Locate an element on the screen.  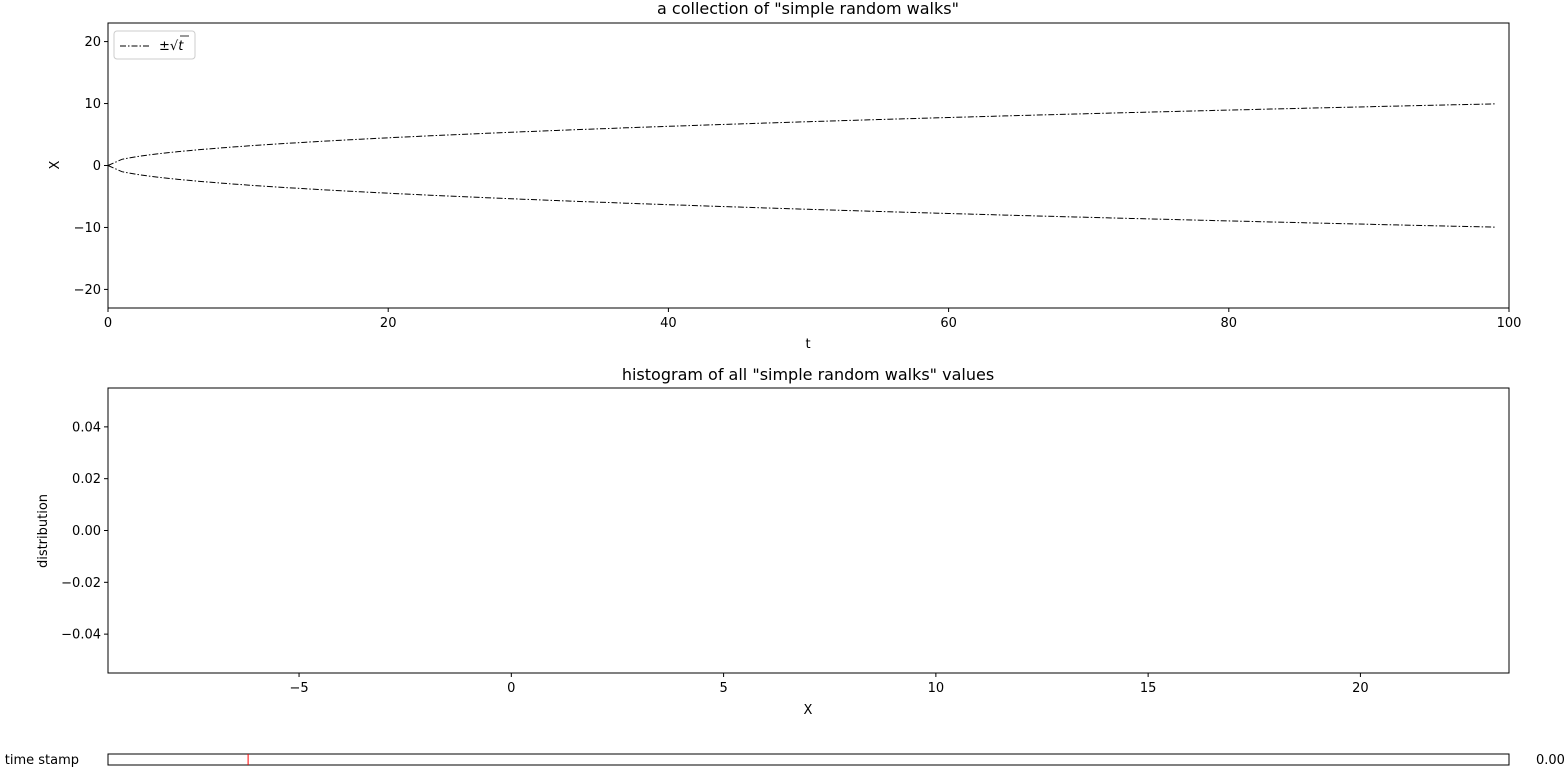
walks-x-ticks: 0 20 40 60 80 100 is located at coordinates (813, 319).